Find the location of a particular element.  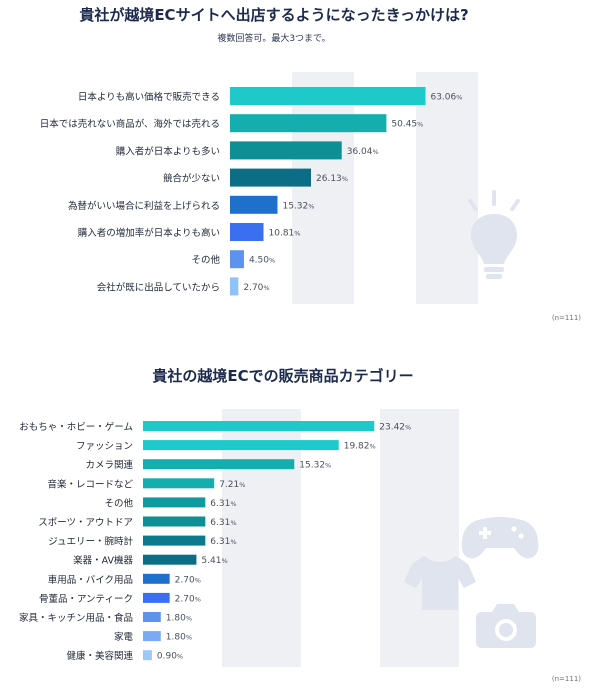

category-label: 日本では売れない商品が、海外では売れる is located at coordinates (130, 124).